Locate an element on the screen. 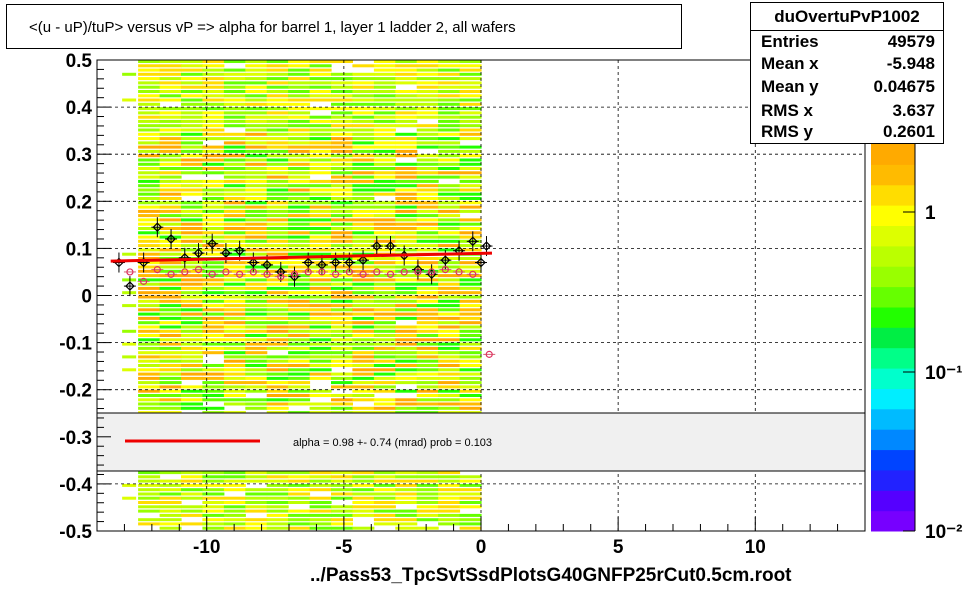 The height and width of the screenshot is (590, 963). stats-row-rms-x: RMS x 3.637 is located at coordinates (848, 112).